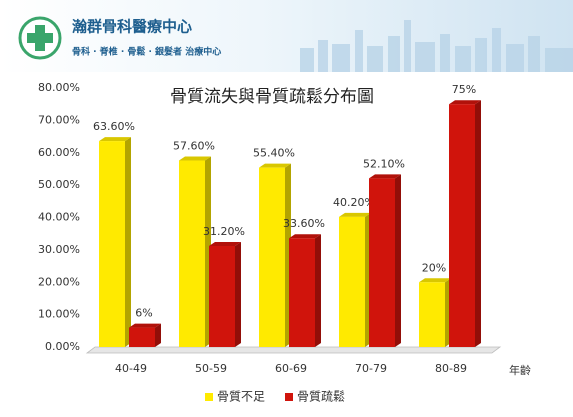 Image resolution: width=573 pixels, height=417 pixels. I want to click on x-tick-label: 50-59, so click(211, 368).